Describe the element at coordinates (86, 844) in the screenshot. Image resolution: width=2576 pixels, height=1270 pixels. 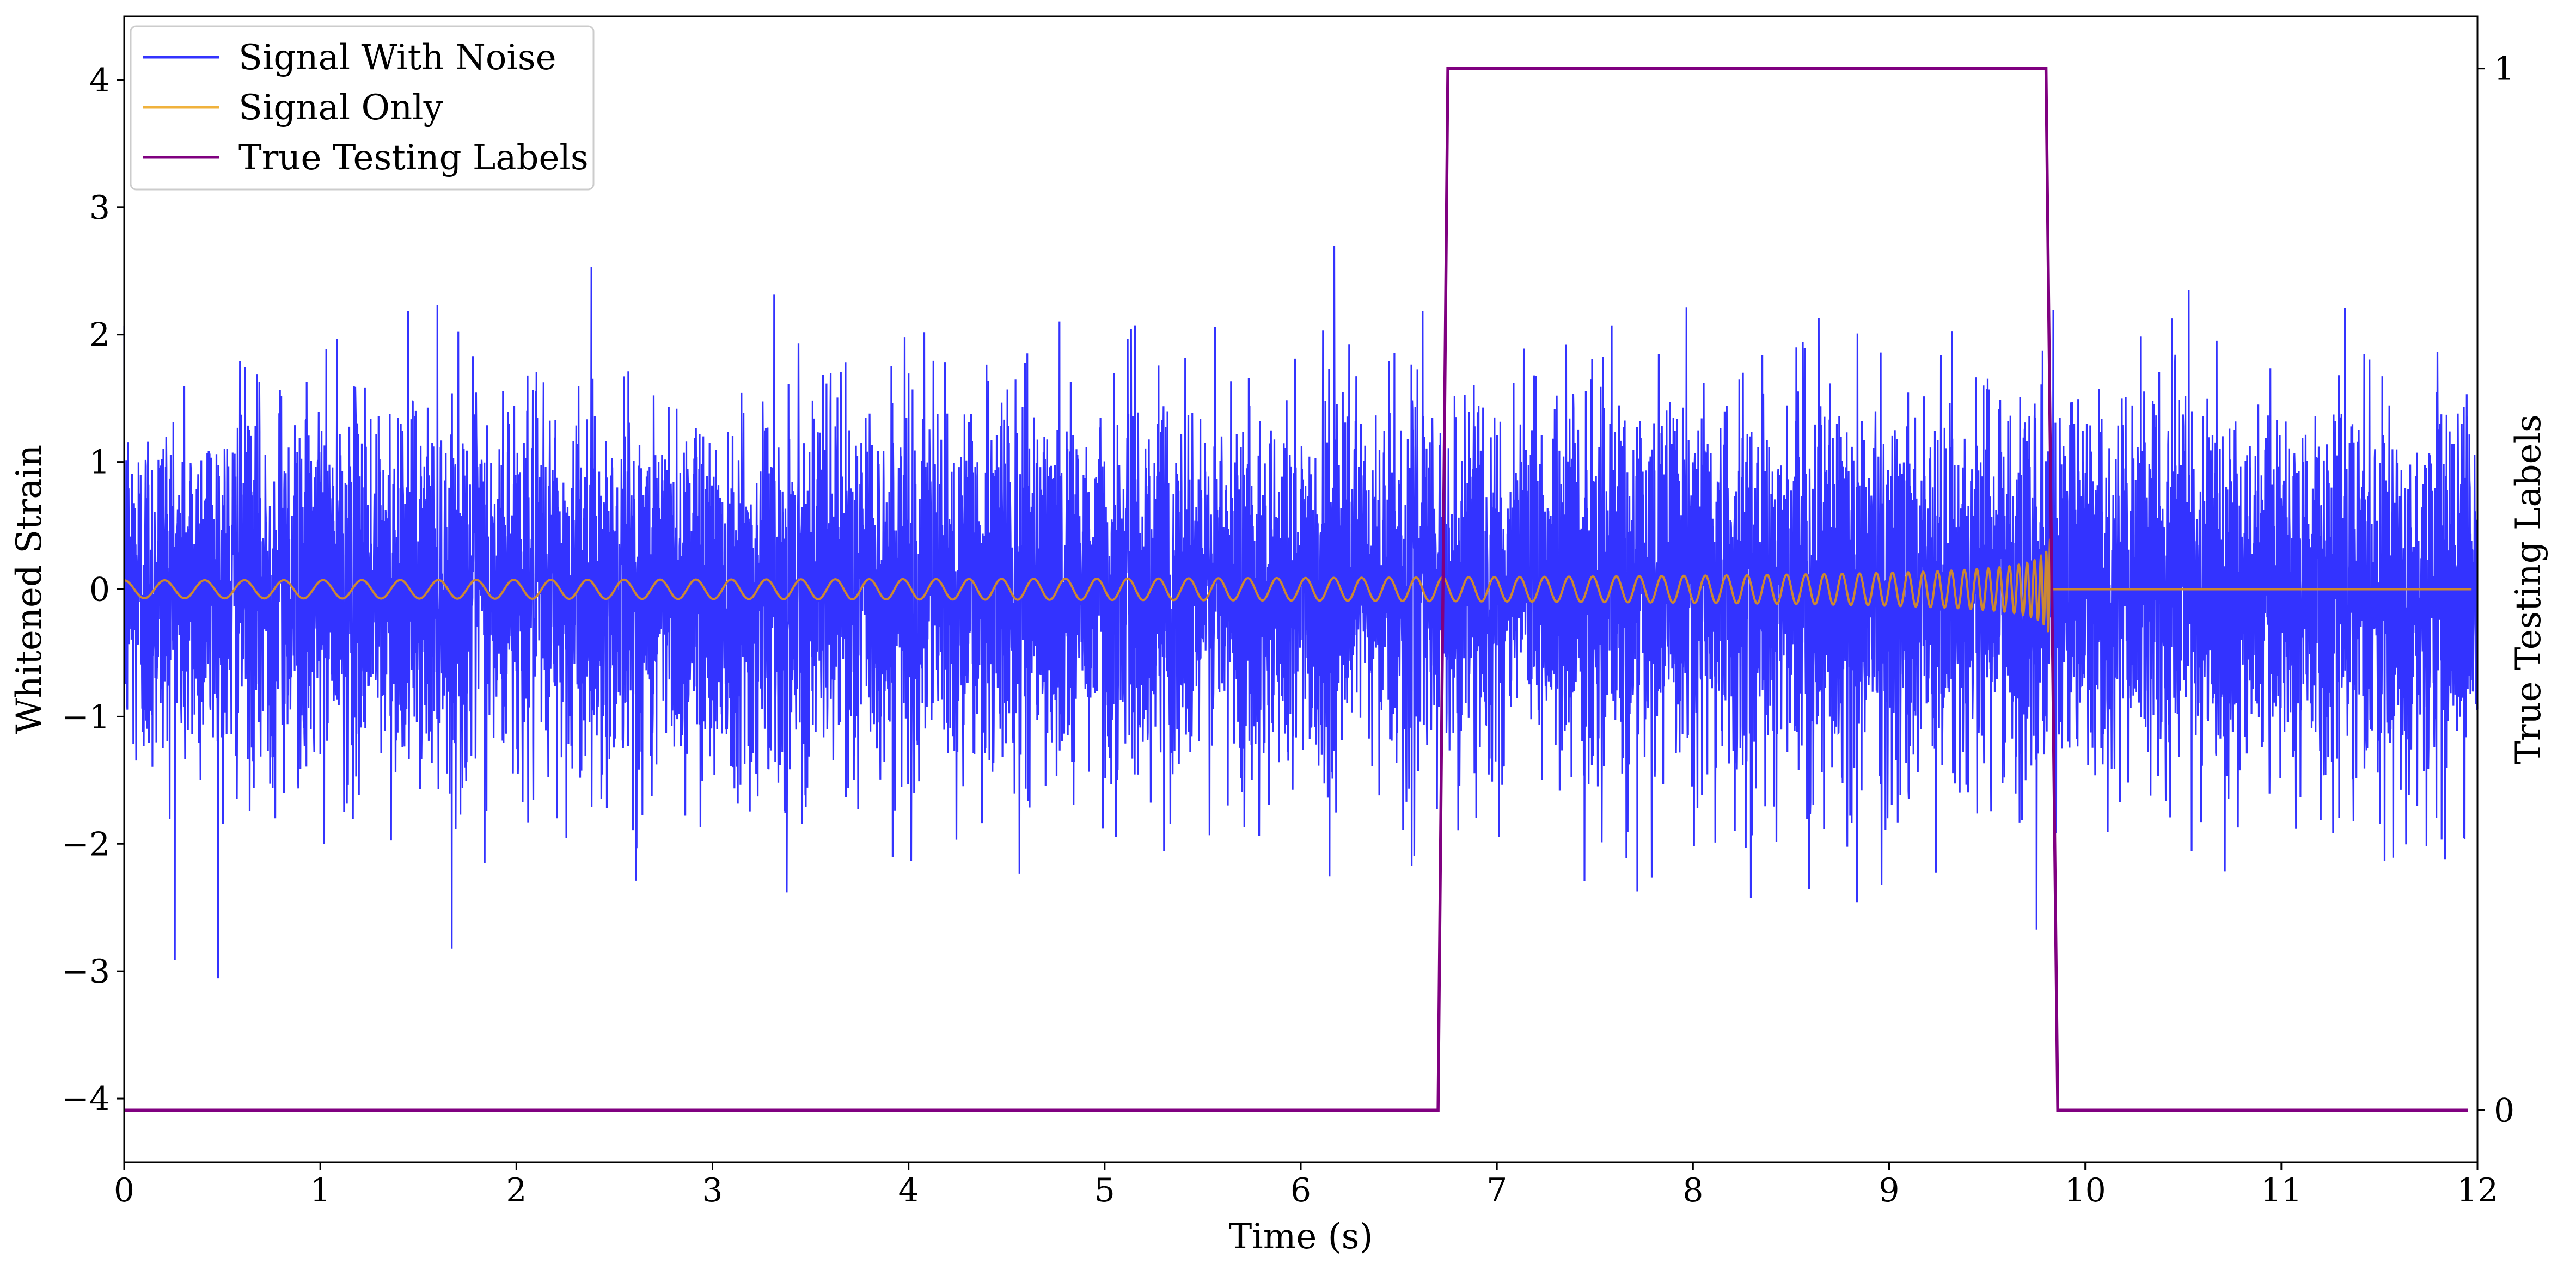
I see `y-tick-label: −2` at that location.